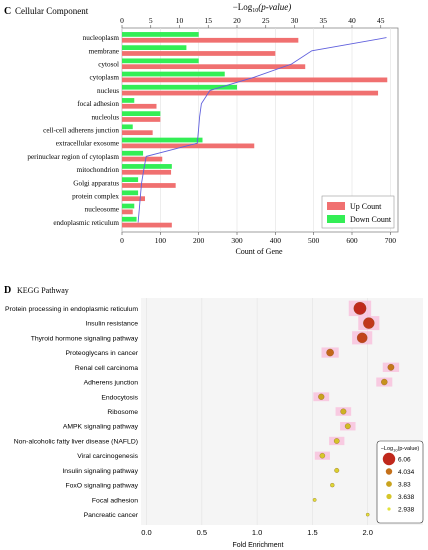 This screenshot has width=428, height=550. I want to click on panel-c-category-label: nucleosome, so click(102, 210).